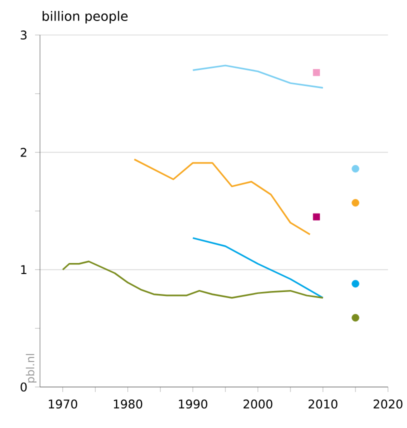 The height and width of the screenshot is (428, 407). What do you see at coordinates (24, 35) in the screenshot?
I see `y-tick-label: 3` at bounding box center [24, 35].